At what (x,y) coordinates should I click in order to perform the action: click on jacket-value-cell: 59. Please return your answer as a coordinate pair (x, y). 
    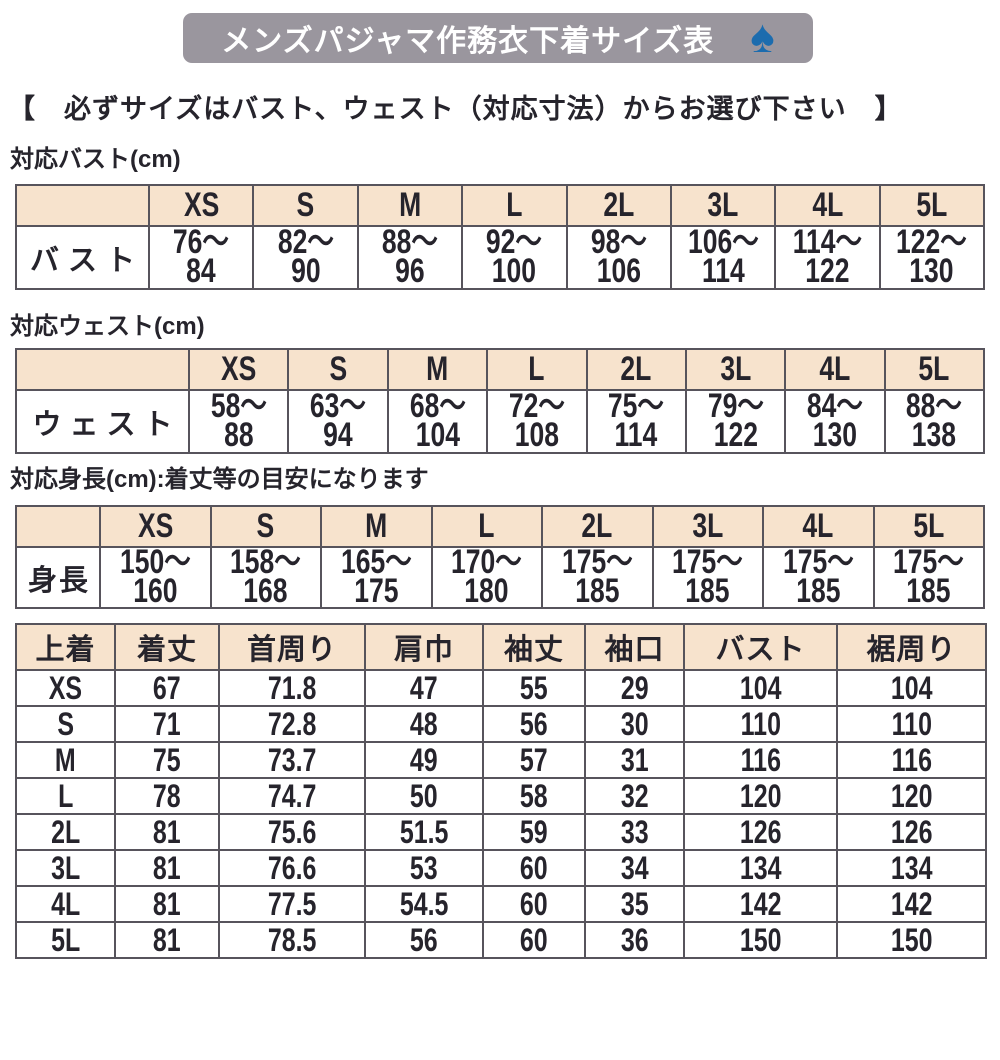
    Looking at the image, I should click on (534, 832).